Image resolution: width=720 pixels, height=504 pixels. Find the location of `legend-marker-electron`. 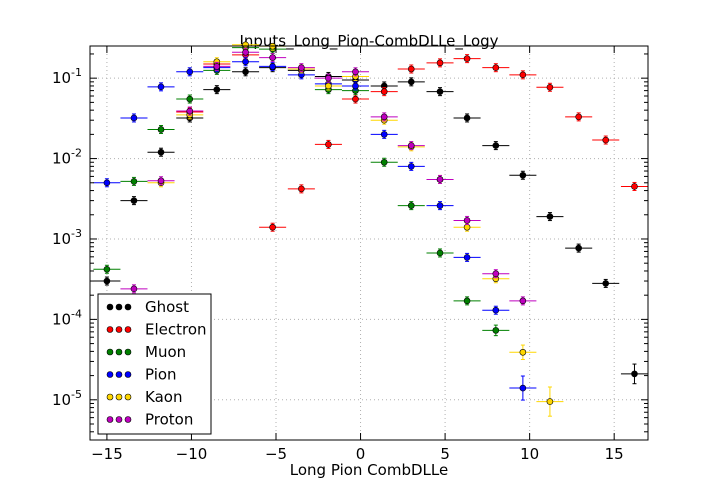

legend-marker-electron is located at coordinates (128, 329).